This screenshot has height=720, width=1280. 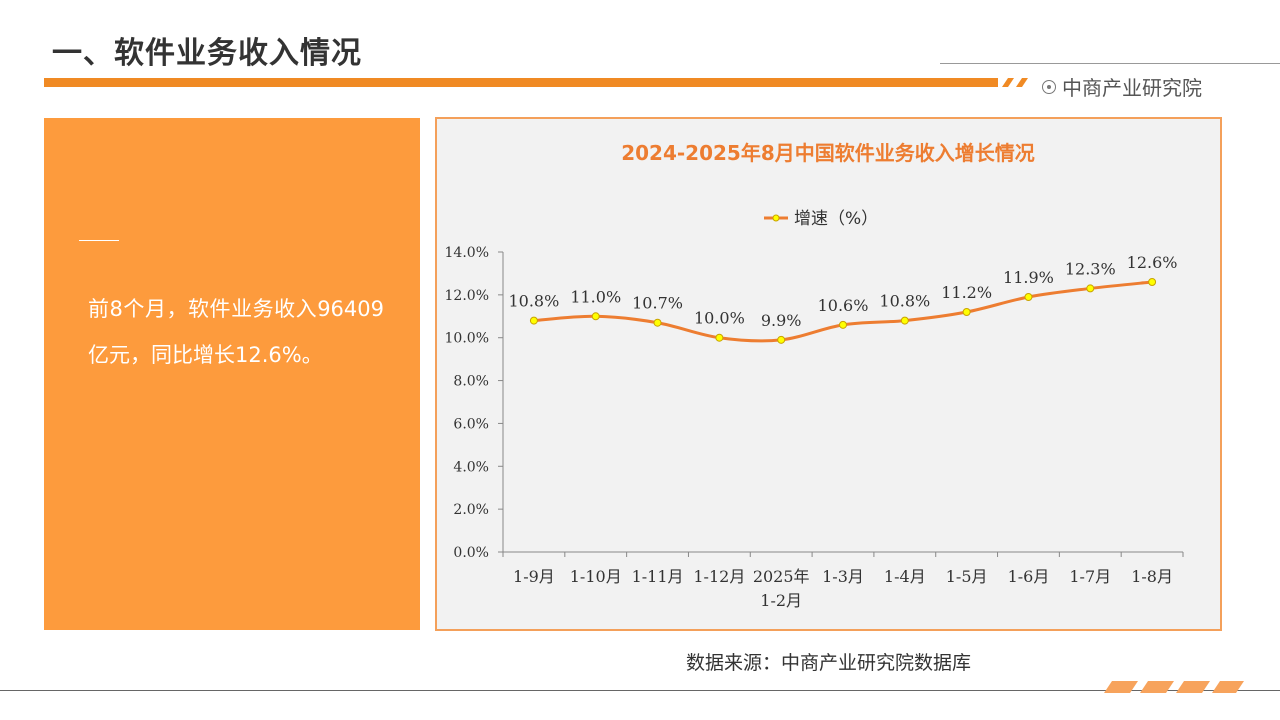 I want to click on data-source: 数据来源：中商产业研究院数据库, so click(x=829, y=663).